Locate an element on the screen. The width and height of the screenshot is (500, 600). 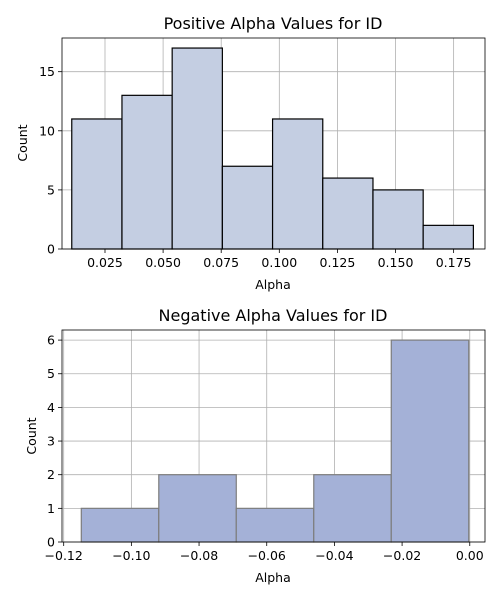
chart-title: Negative Alpha Values for ID is located at coordinates (273, 315).